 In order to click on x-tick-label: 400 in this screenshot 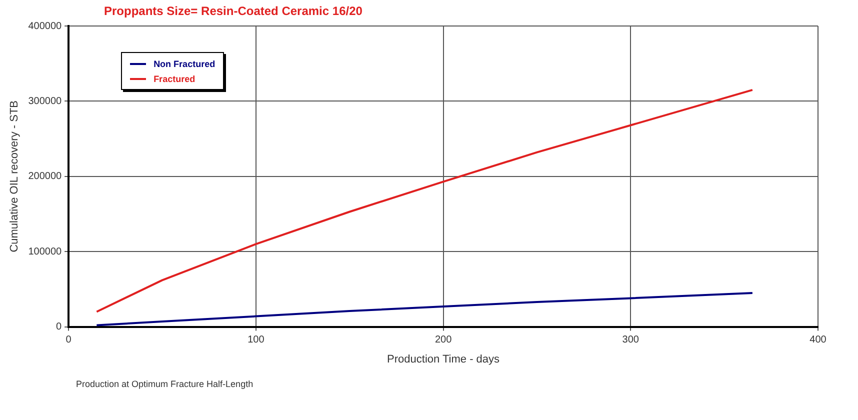, I will do `click(818, 340)`.